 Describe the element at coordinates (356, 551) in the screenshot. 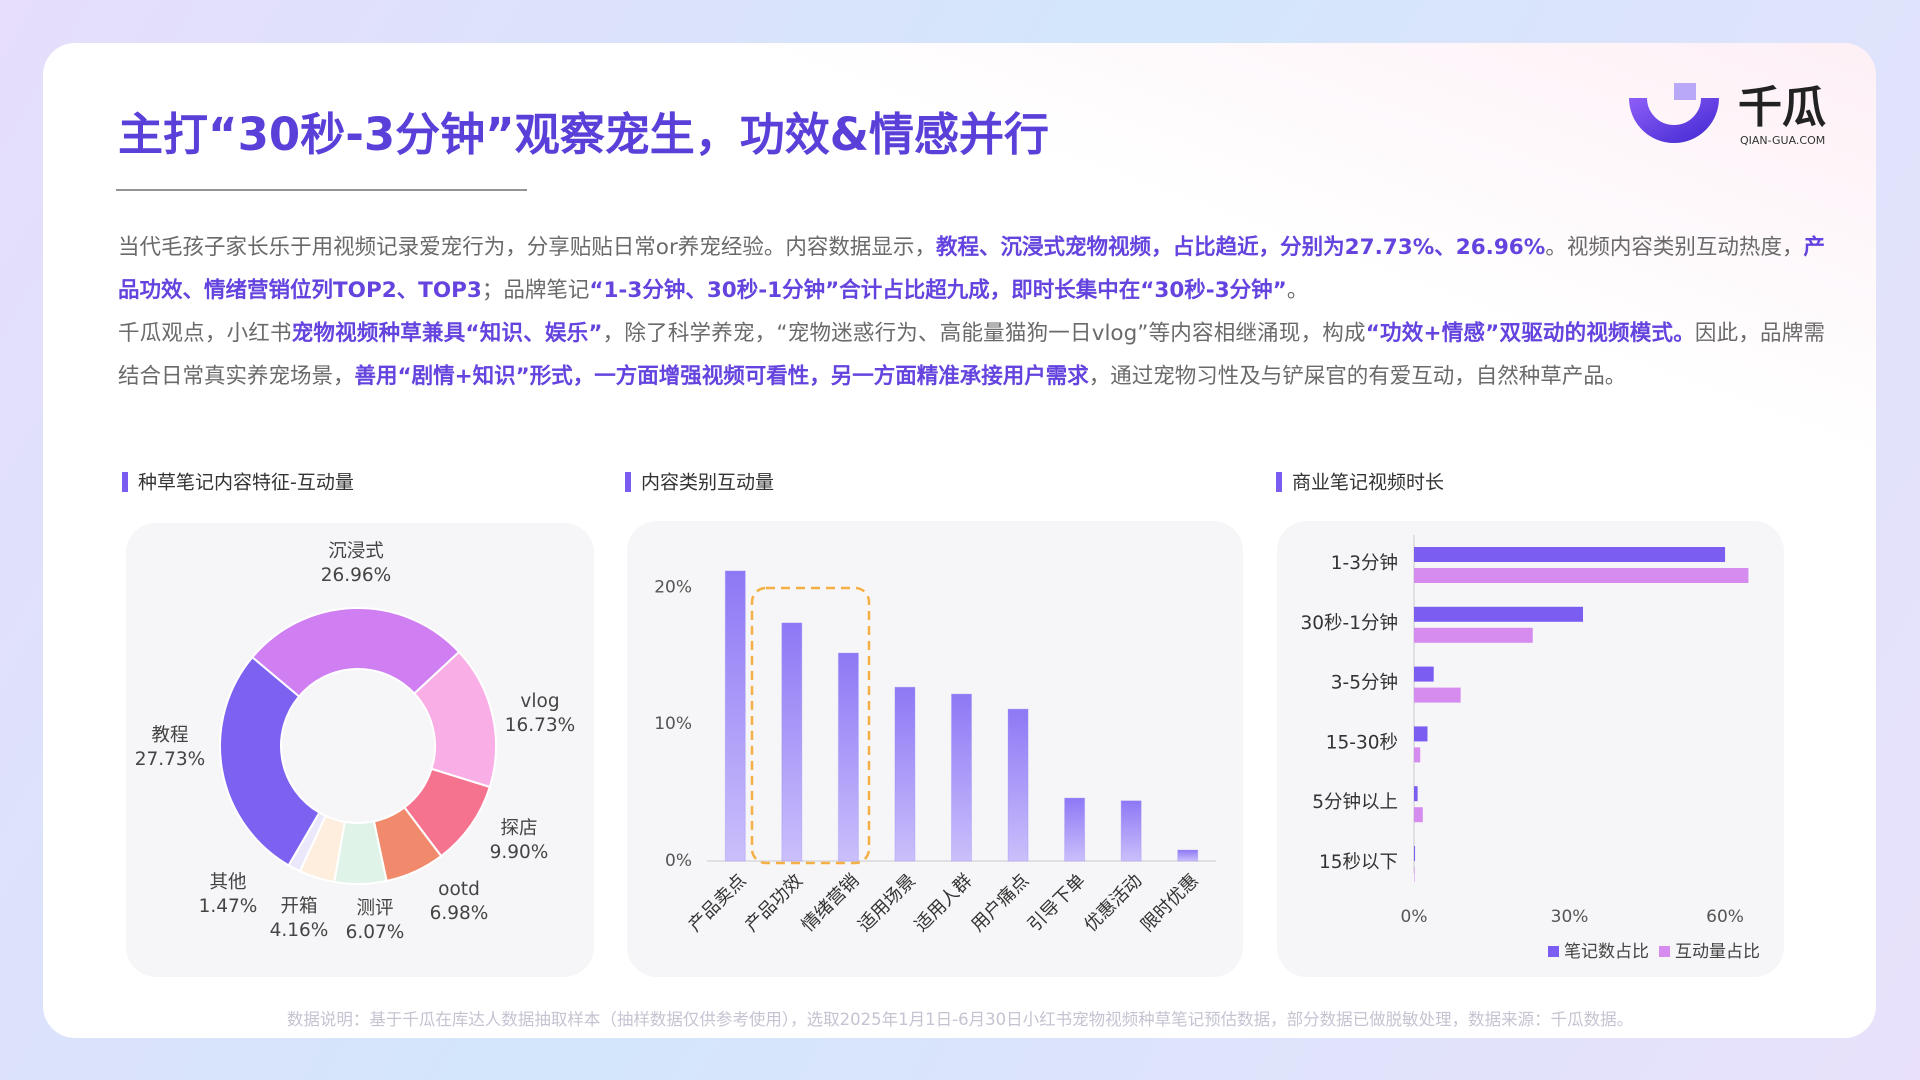

I see `segment-label: 沉浸式` at that location.